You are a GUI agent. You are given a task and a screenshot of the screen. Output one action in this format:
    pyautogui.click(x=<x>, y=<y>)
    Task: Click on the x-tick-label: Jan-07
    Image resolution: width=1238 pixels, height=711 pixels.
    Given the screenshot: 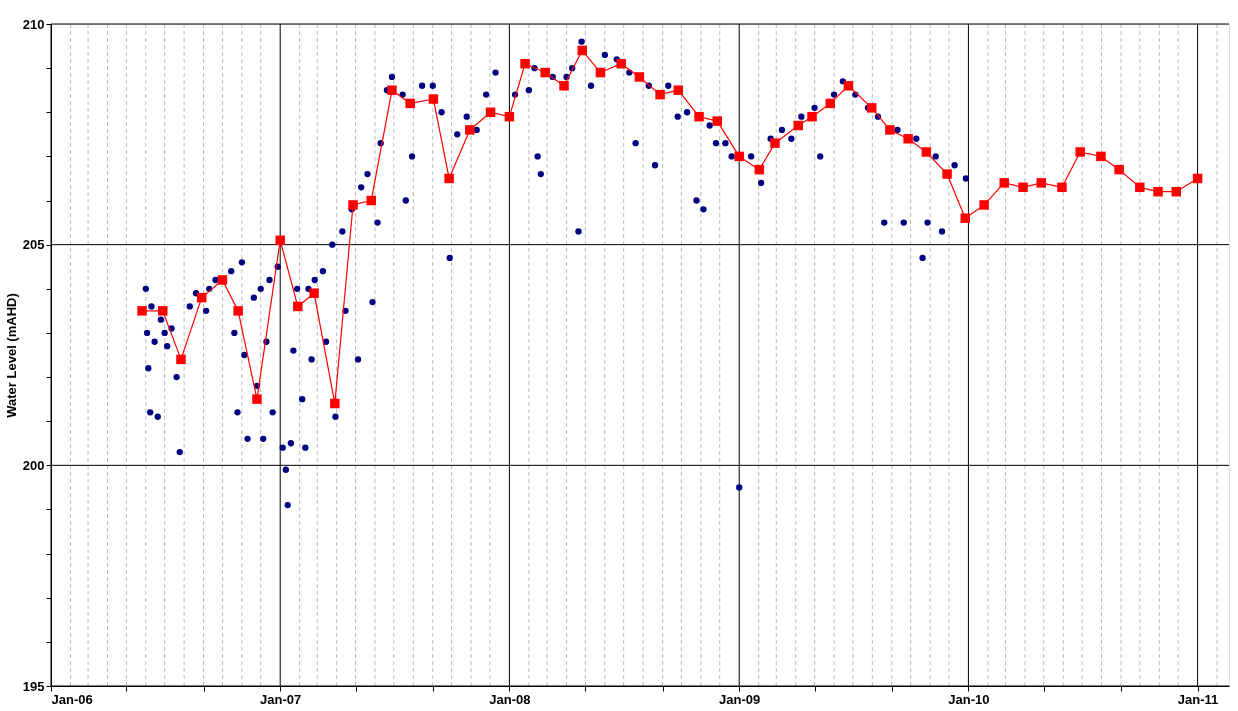 What is the action you would take?
    pyautogui.click(x=281, y=699)
    